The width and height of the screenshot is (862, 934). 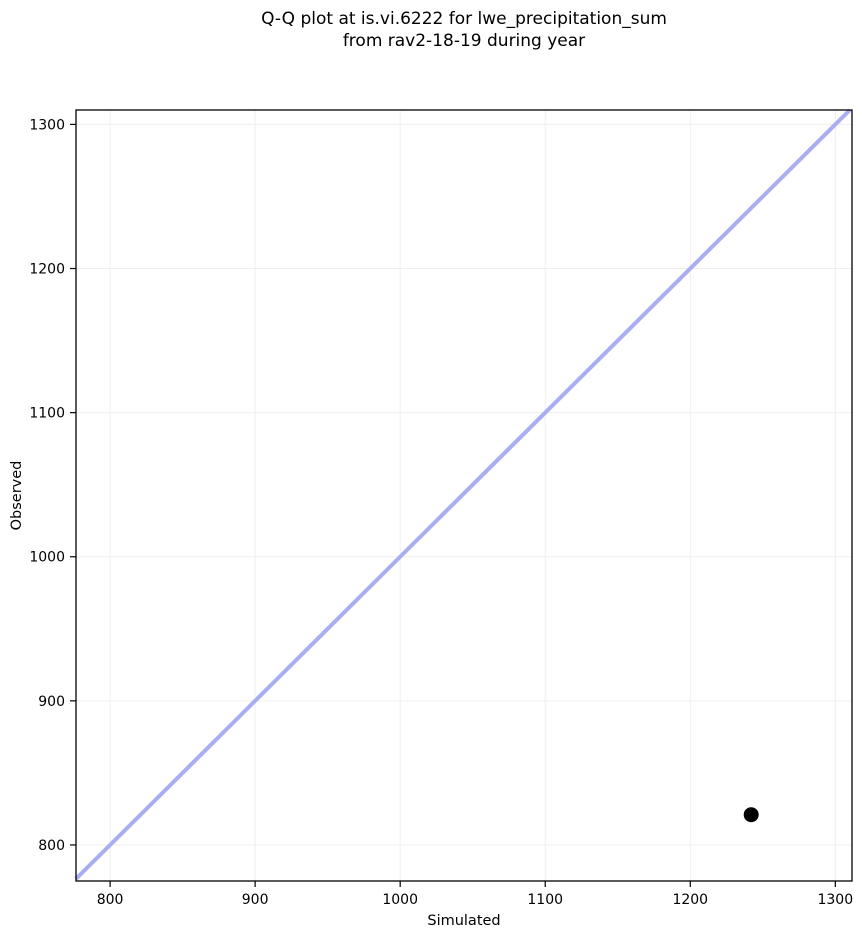 I want to click on x-tick-label-1000: 1000, so click(x=400, y=900).